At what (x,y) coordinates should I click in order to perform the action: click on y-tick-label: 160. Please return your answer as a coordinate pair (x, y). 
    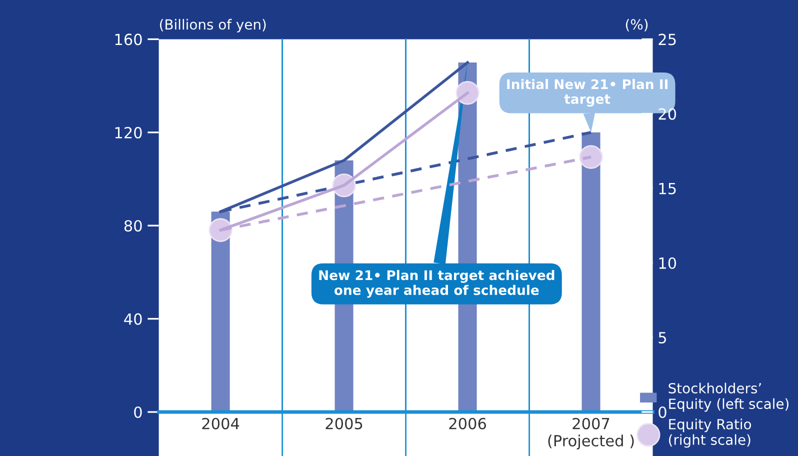
    Looking at the image, I should click on (128, 40).